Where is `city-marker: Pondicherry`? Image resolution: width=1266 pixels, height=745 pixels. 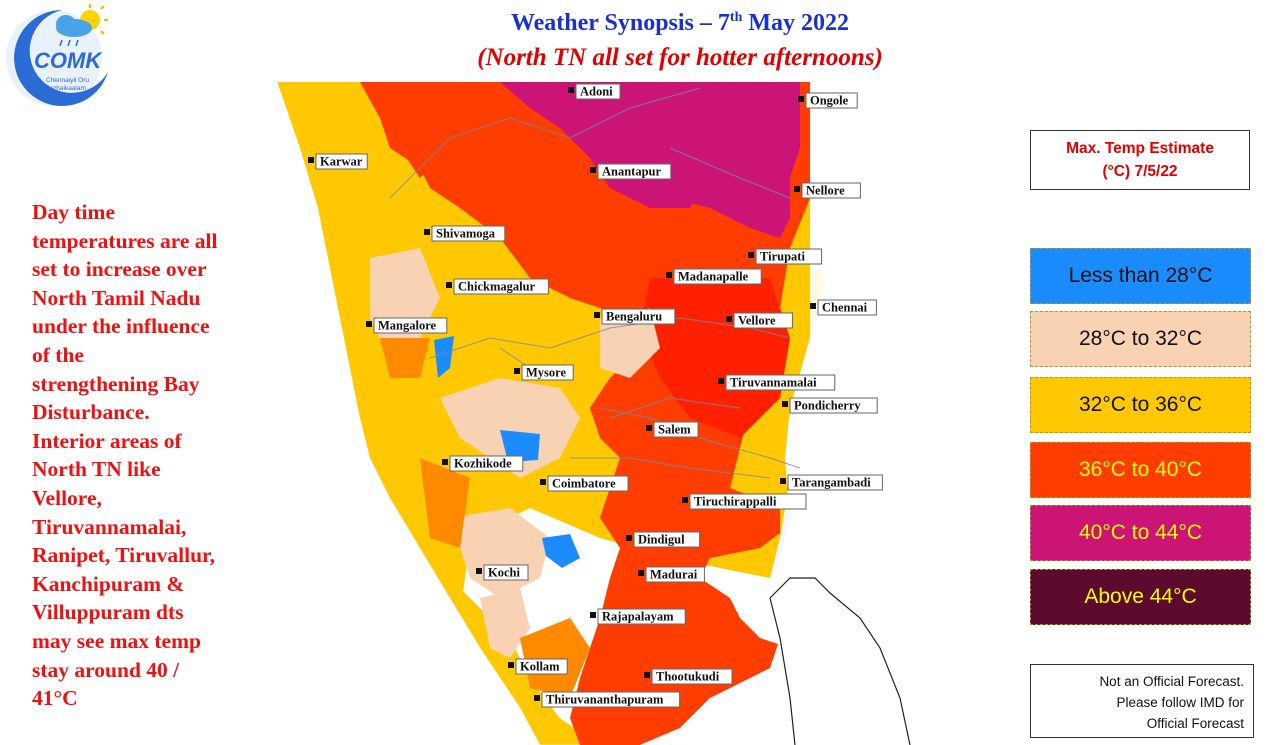 city-marker: Pondicherry is located at coordinates (830, 405).